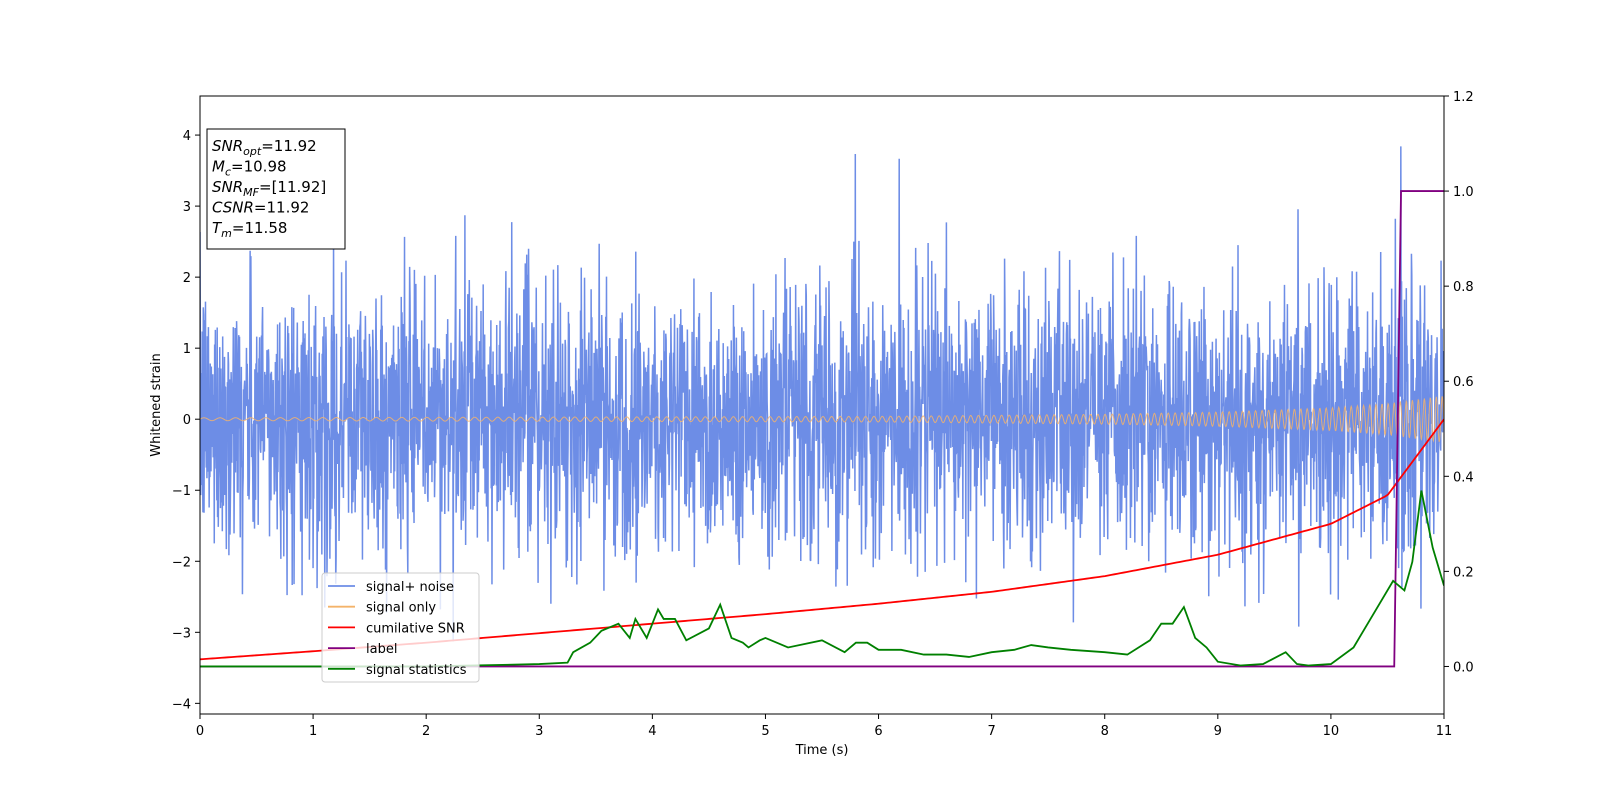  What do you see at coordinates (1463, 382) in the screenshot?
I see `y-right-tick-label: 0.6` at bounding box center [1463, 382].